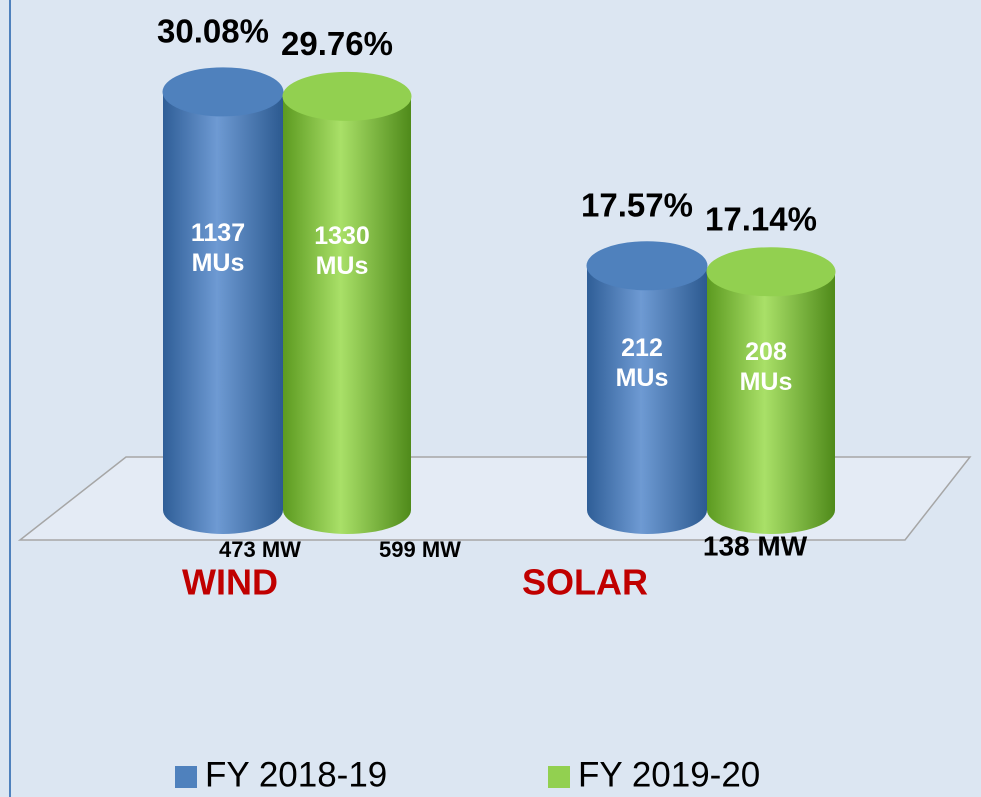  I want to click on value-label: 30.08%, so click(213, 31).